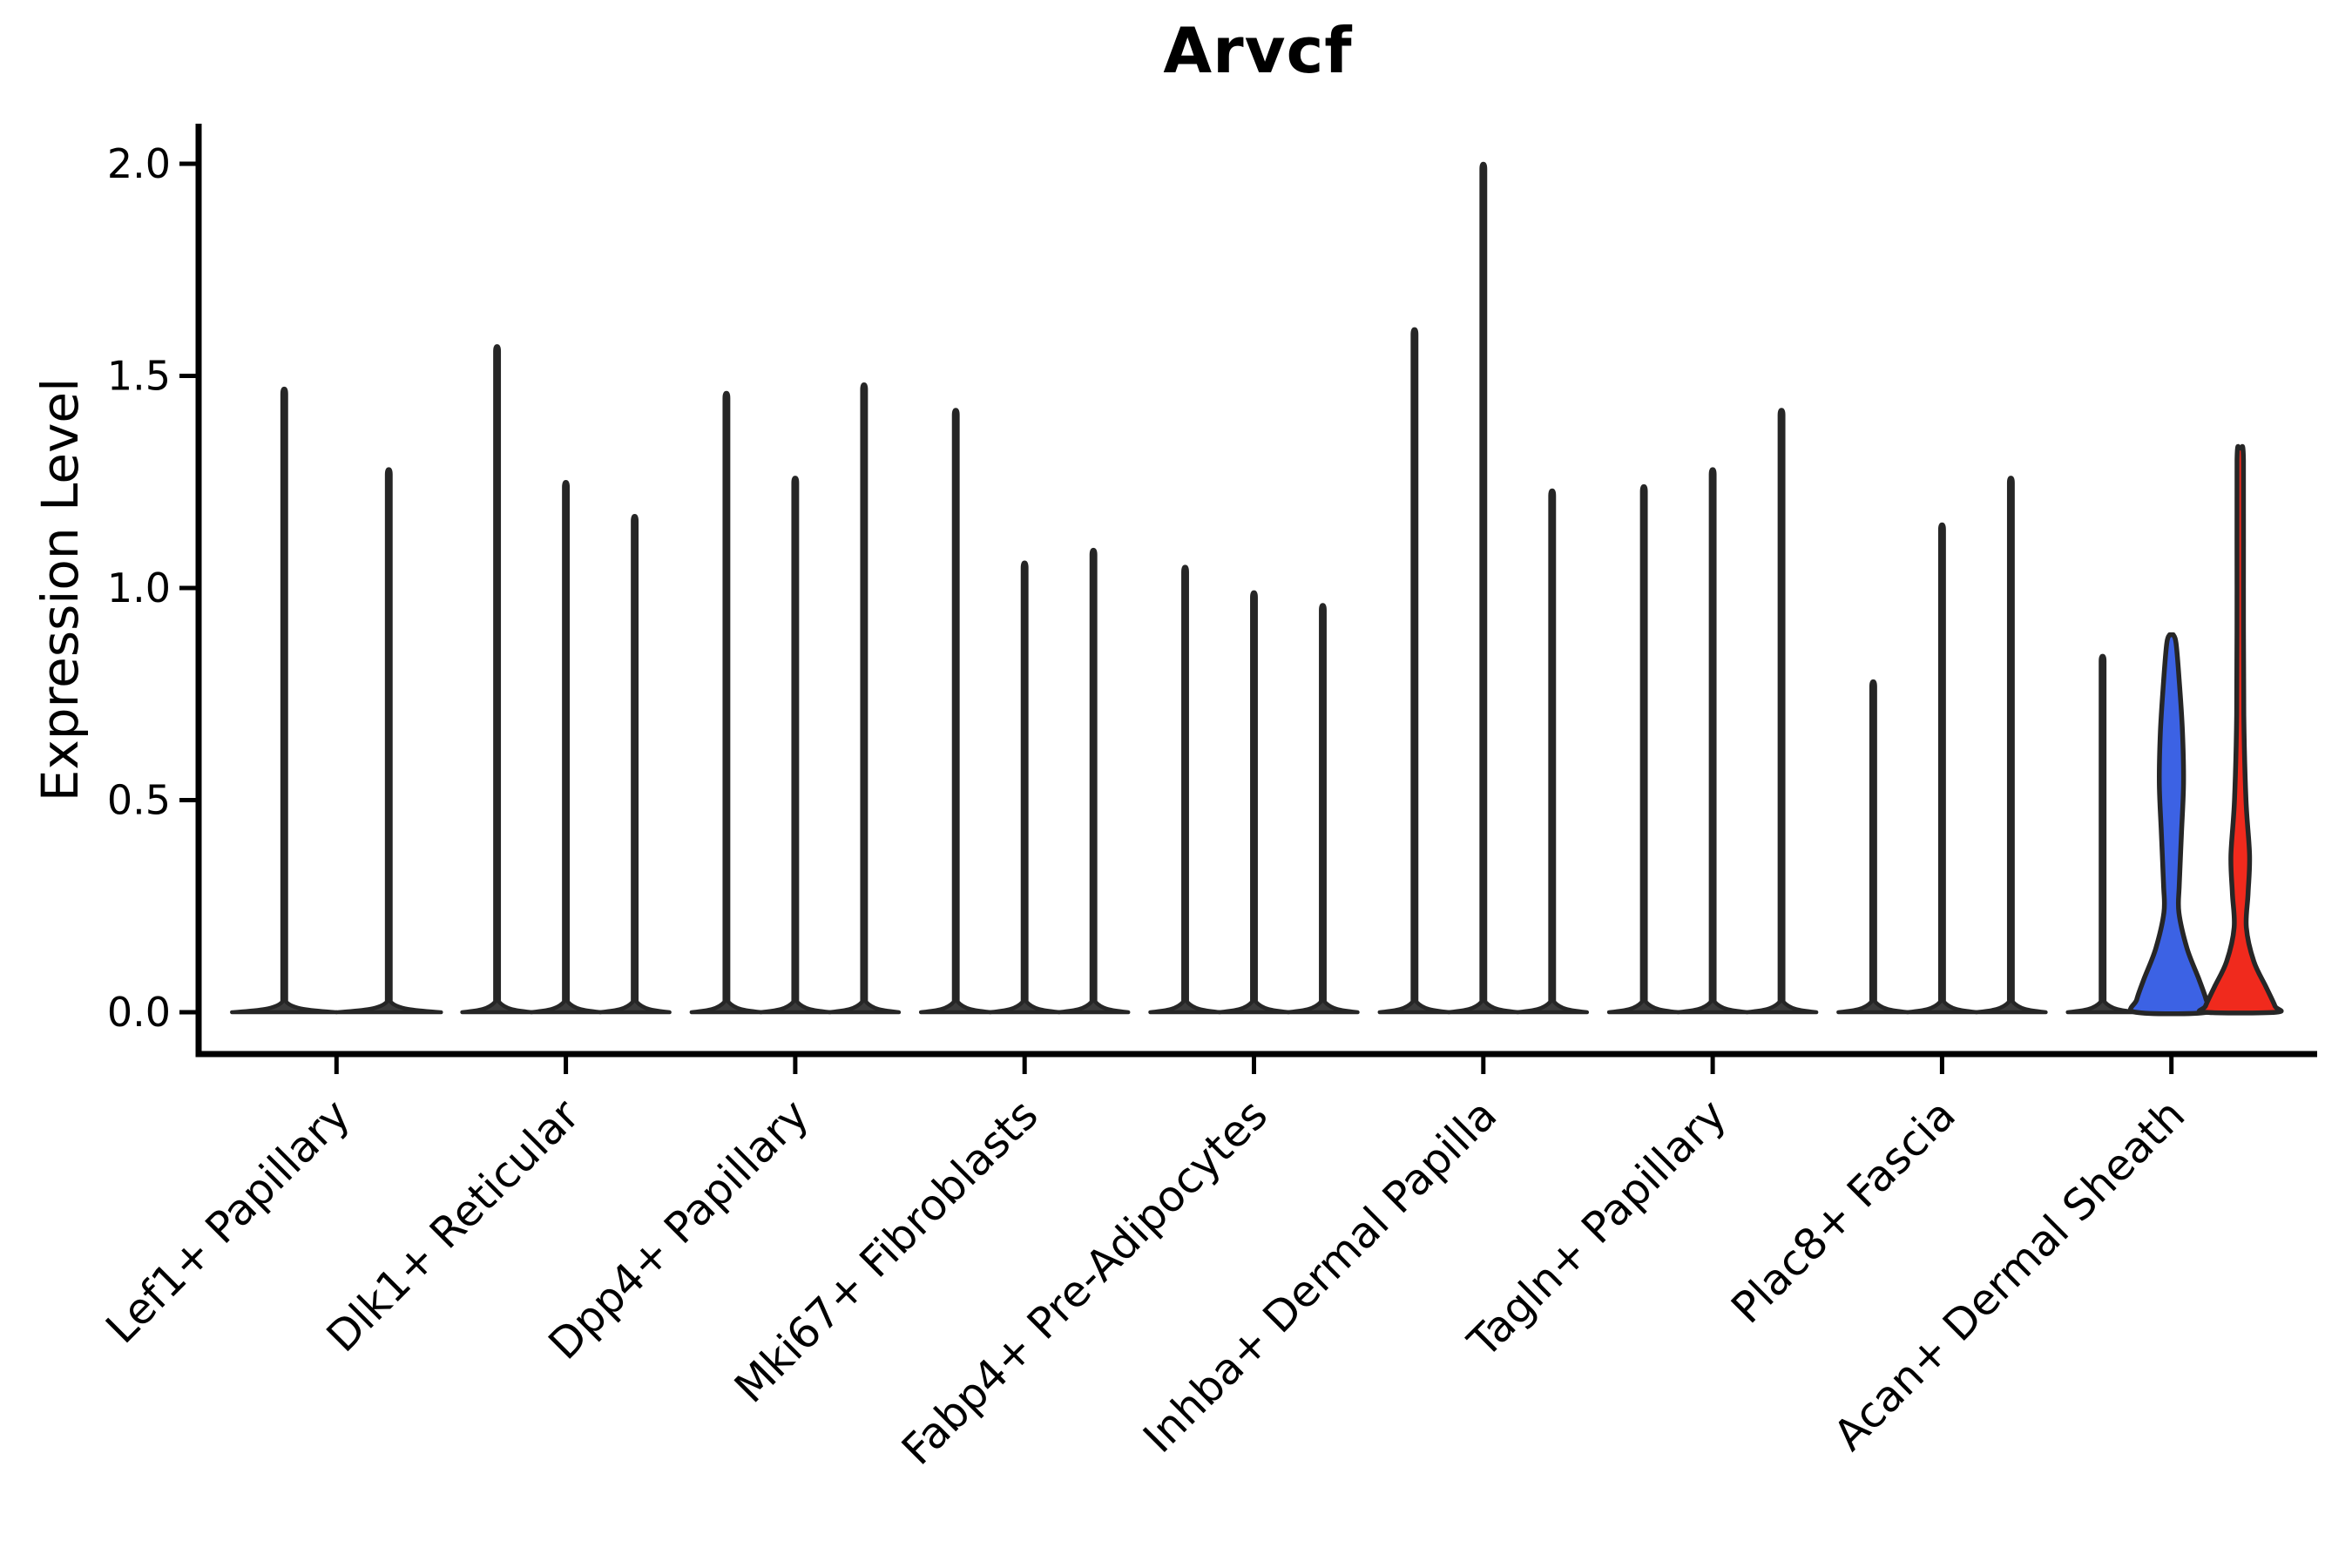  What do you see at coordinates (139, 588) in the screenshot?
I see `y-tick-label: 1.0` at bounding box center [139, 588].